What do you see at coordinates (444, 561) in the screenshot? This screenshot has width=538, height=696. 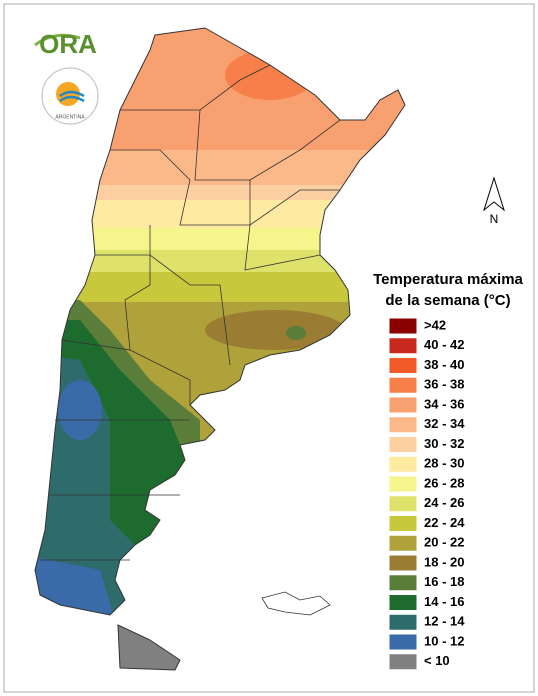 I see `legend-label: 18 - 20` at bounding box center [444, 561].